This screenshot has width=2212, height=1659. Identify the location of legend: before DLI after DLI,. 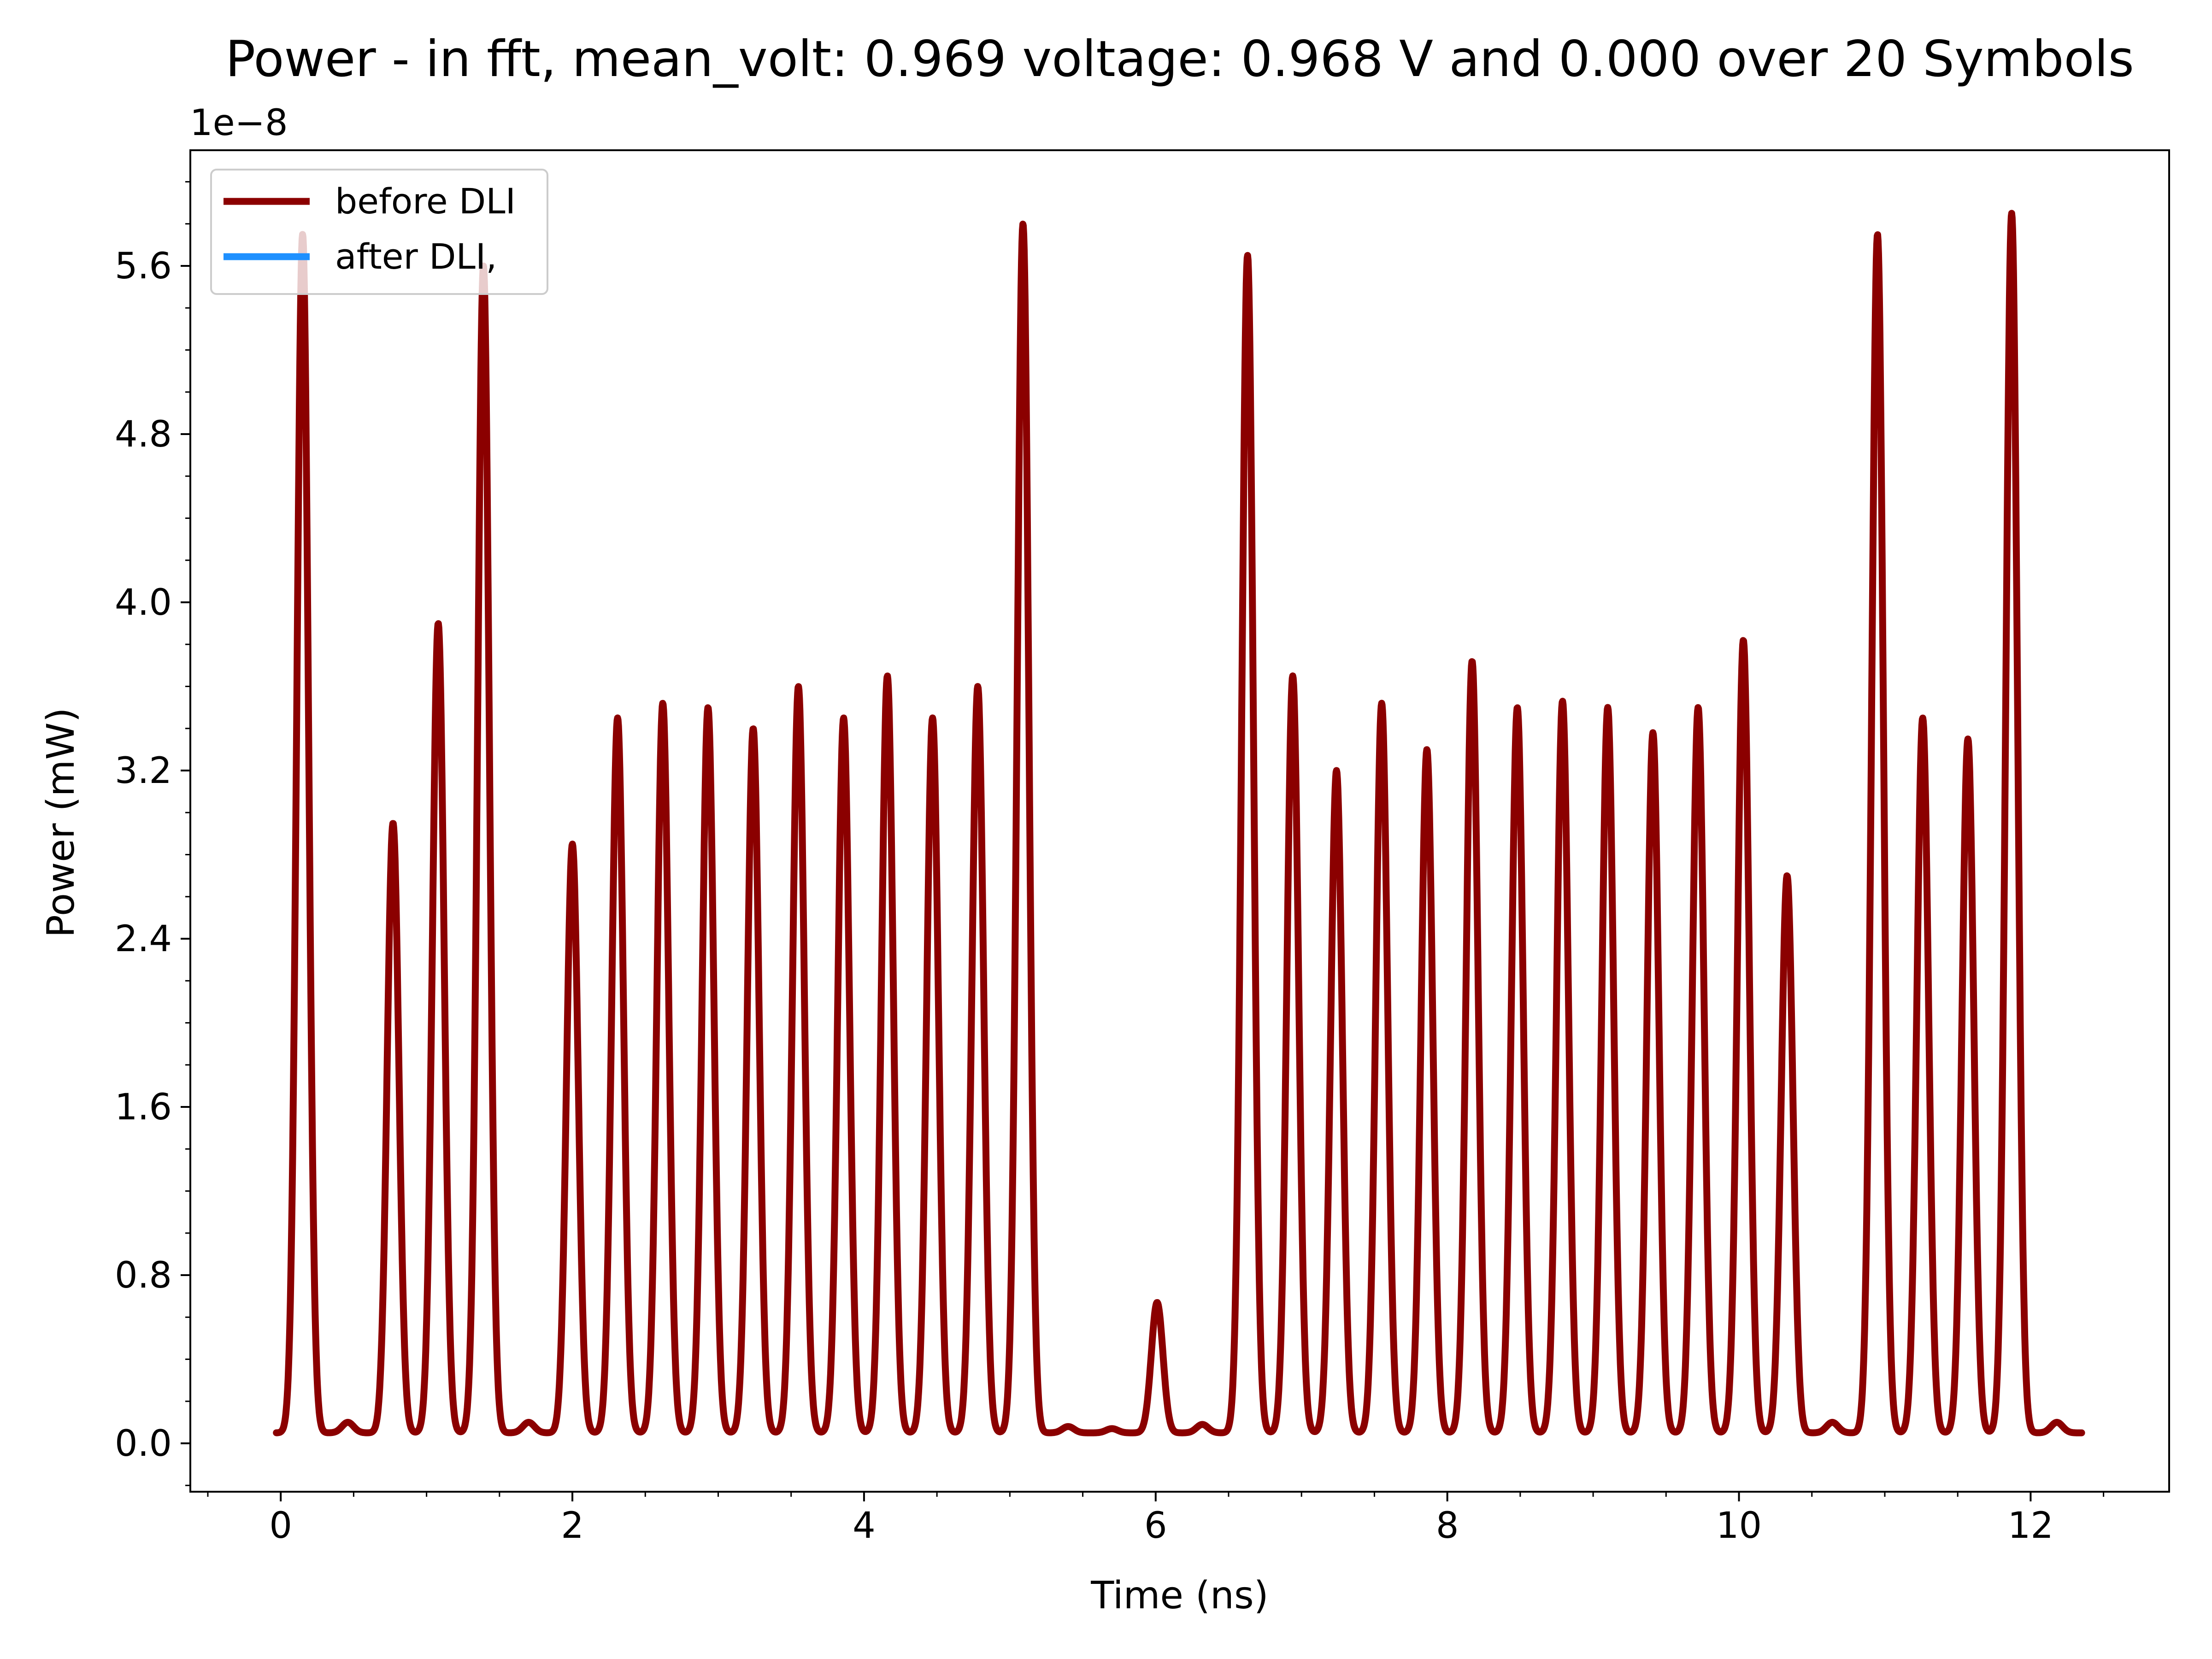
(379, 232).